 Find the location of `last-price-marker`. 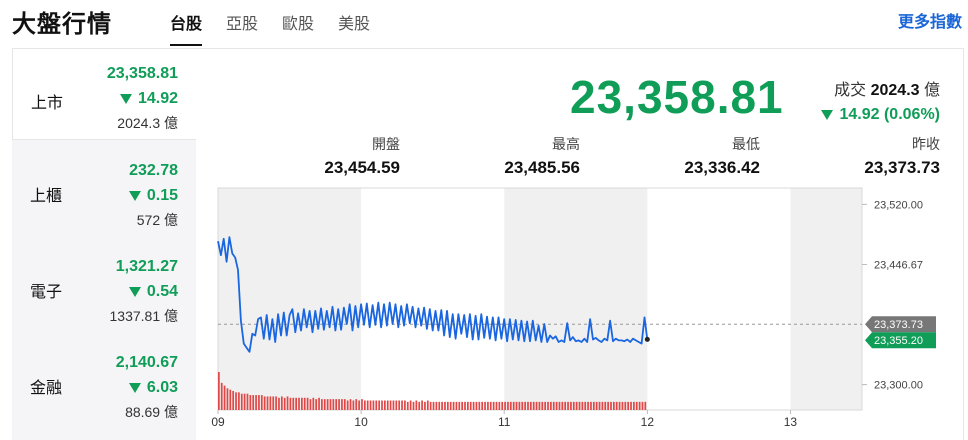

last-price-marker is located at coordinates (900, 340).